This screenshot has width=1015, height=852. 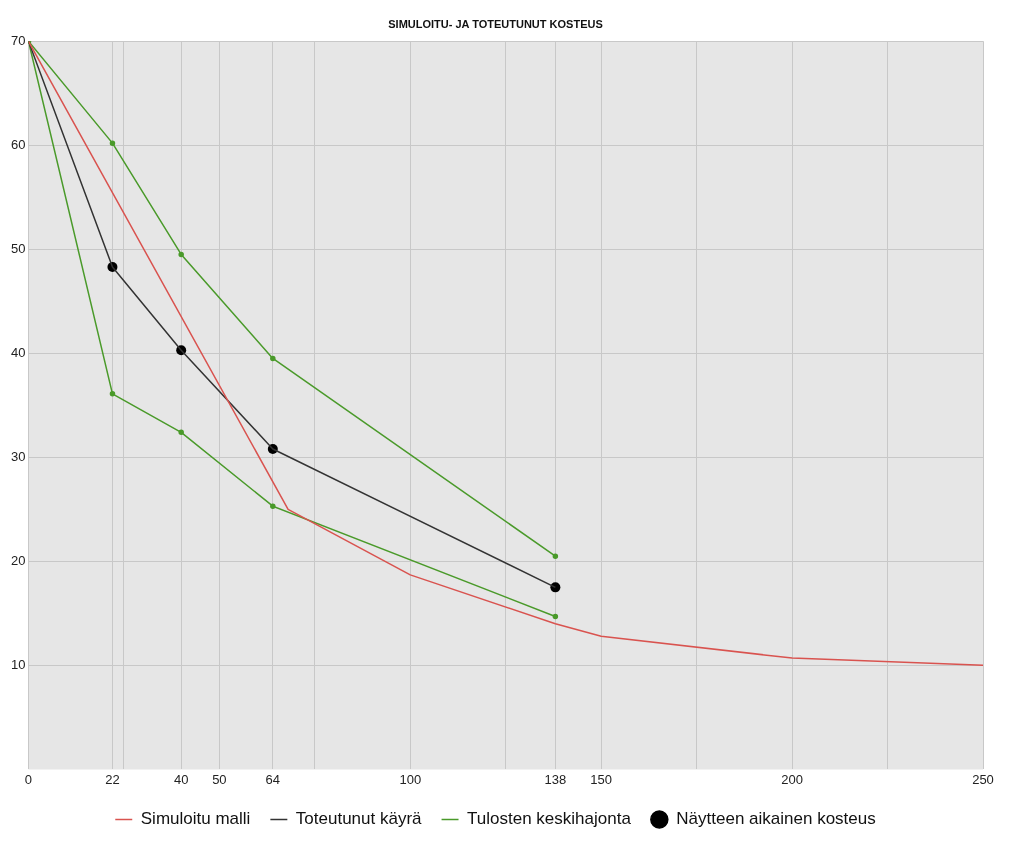 I want to click on x-tick-label: 50, so click(x=219, y=779).